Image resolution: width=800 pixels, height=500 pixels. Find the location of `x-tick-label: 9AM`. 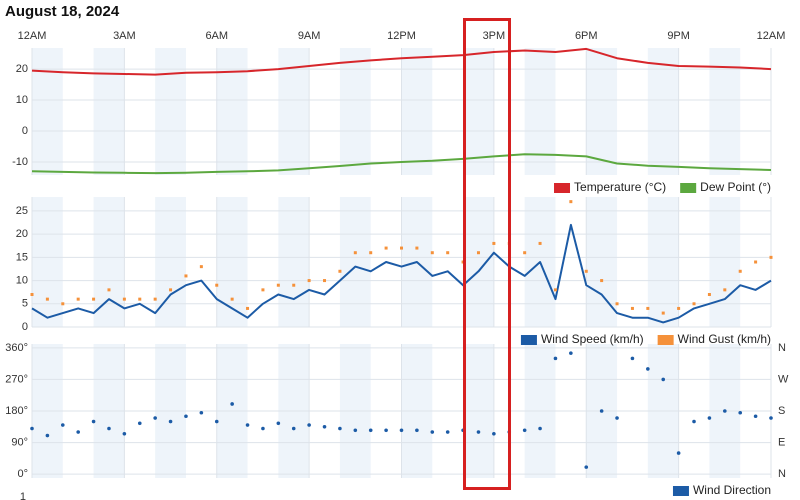

x-tick-label: 9AM is located at coordinates (309, 36).